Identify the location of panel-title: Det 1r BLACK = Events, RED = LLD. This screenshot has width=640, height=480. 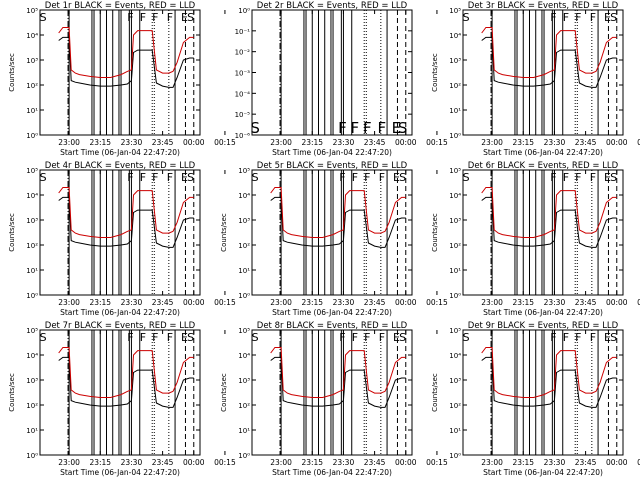
(120, 6).